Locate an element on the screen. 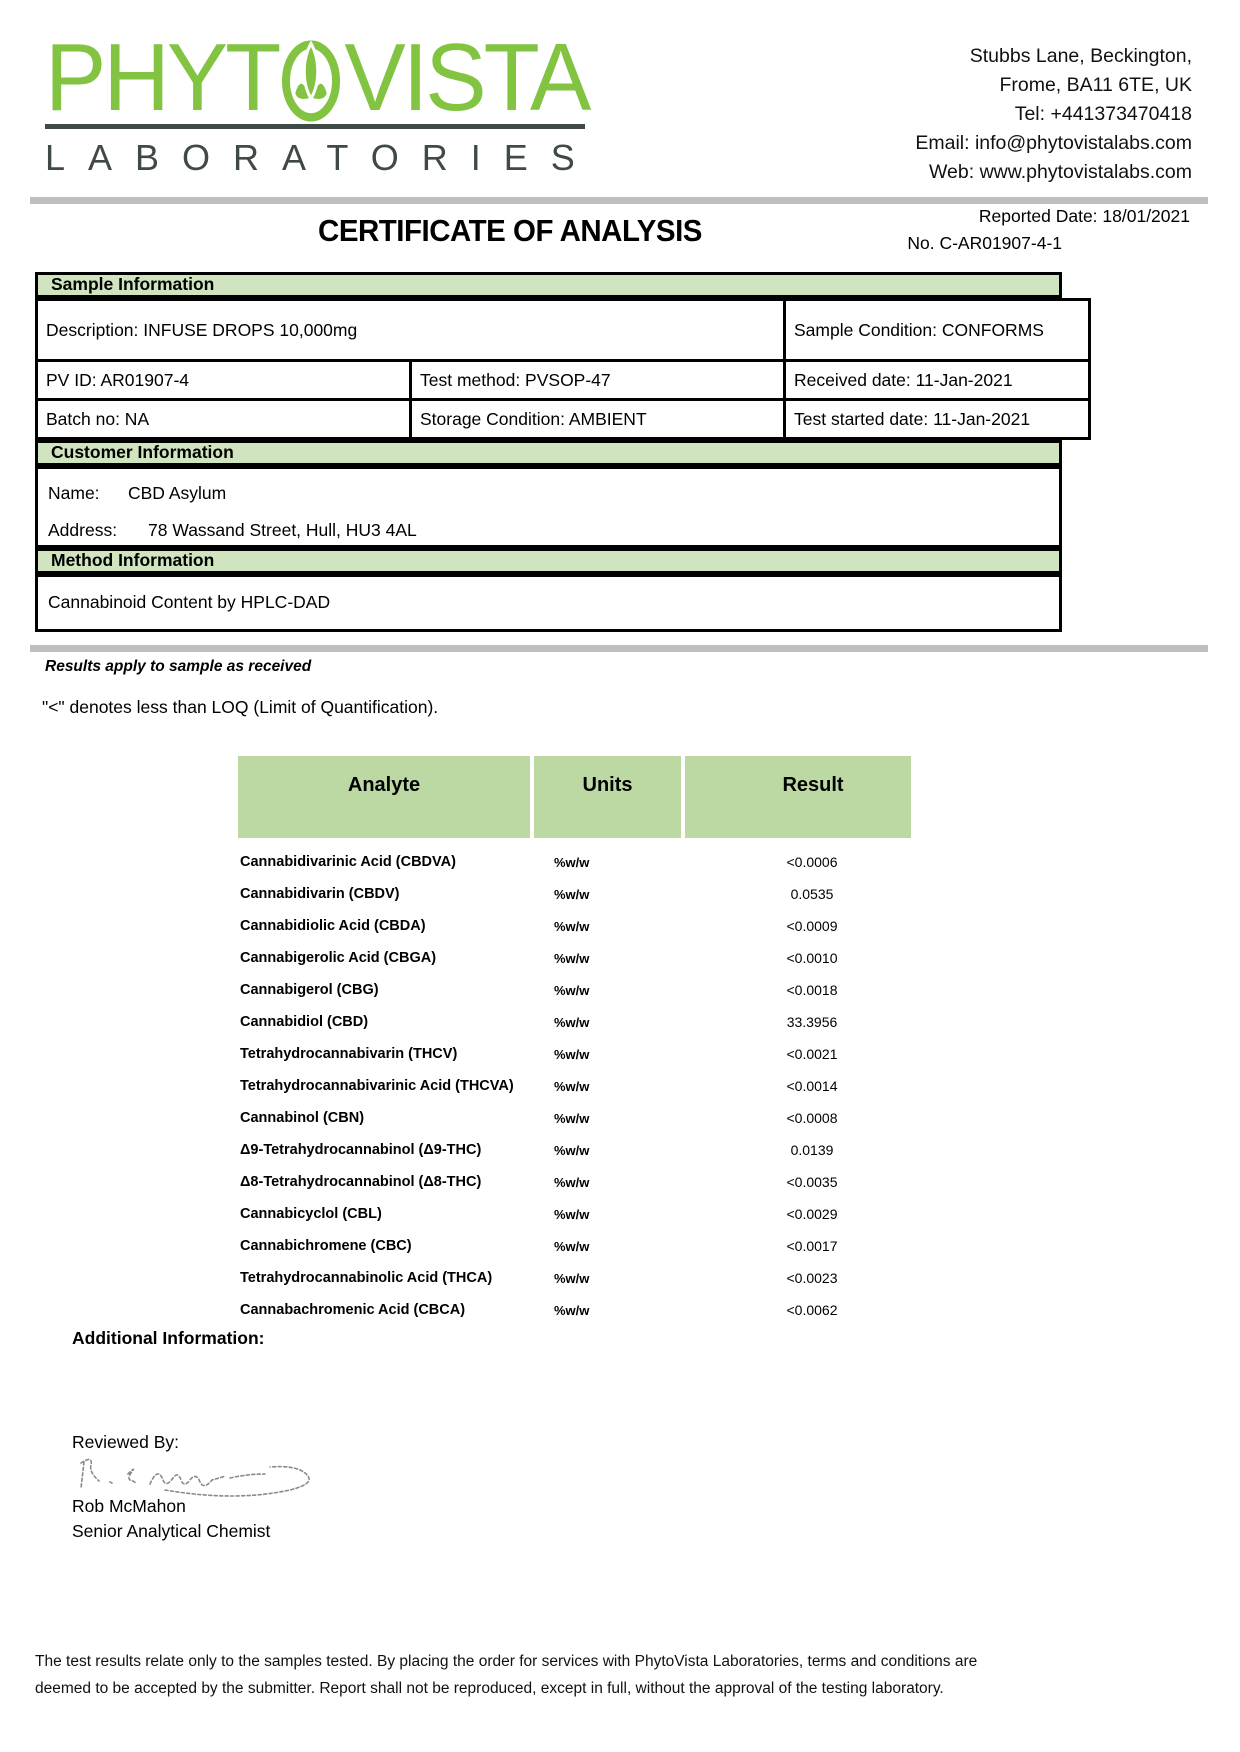  results-table-row: Cannabinol (CBN) %w/w <0.0008 is located at coordinates (574, 1118).